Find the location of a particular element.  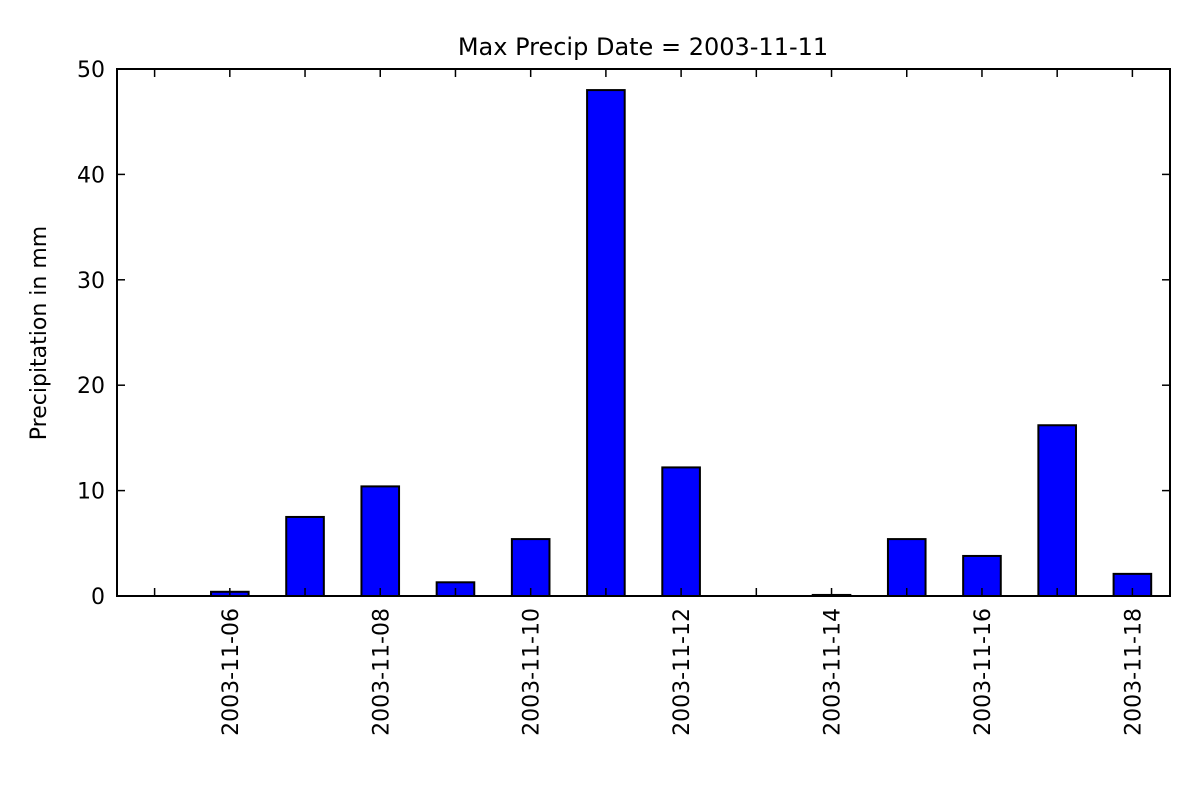

y-tick-label: 40 is located at coordinates (91, 175).